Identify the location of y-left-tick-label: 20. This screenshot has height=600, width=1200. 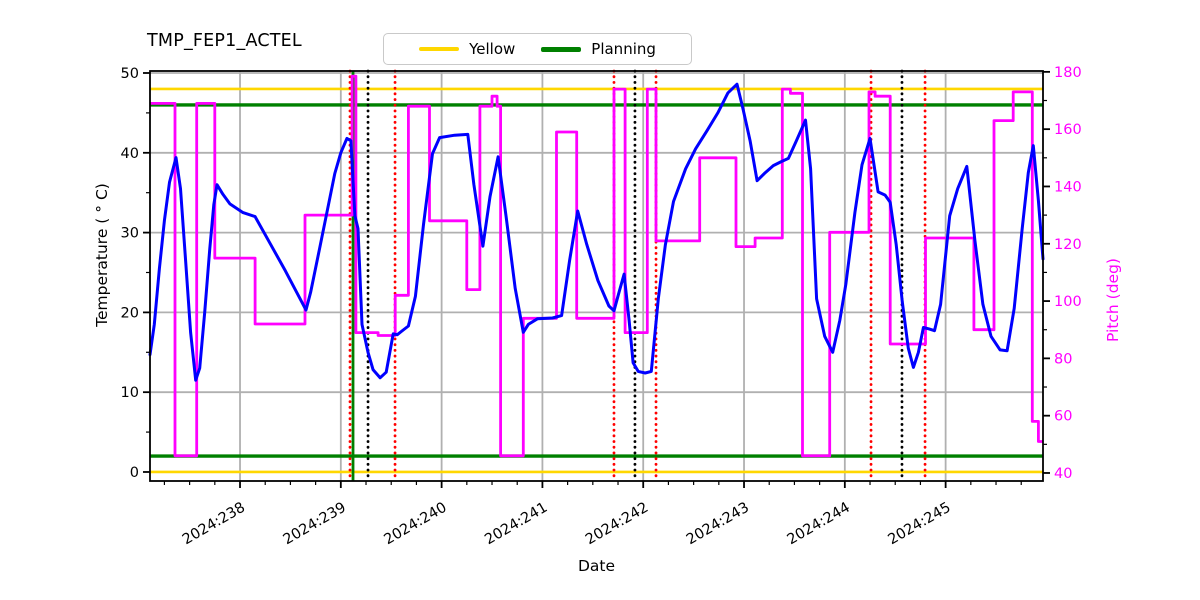
(130, 313).